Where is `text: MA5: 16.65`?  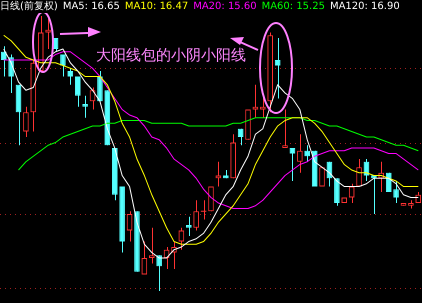
text: MA5: 16.65 is located at coordinates (91, 6).